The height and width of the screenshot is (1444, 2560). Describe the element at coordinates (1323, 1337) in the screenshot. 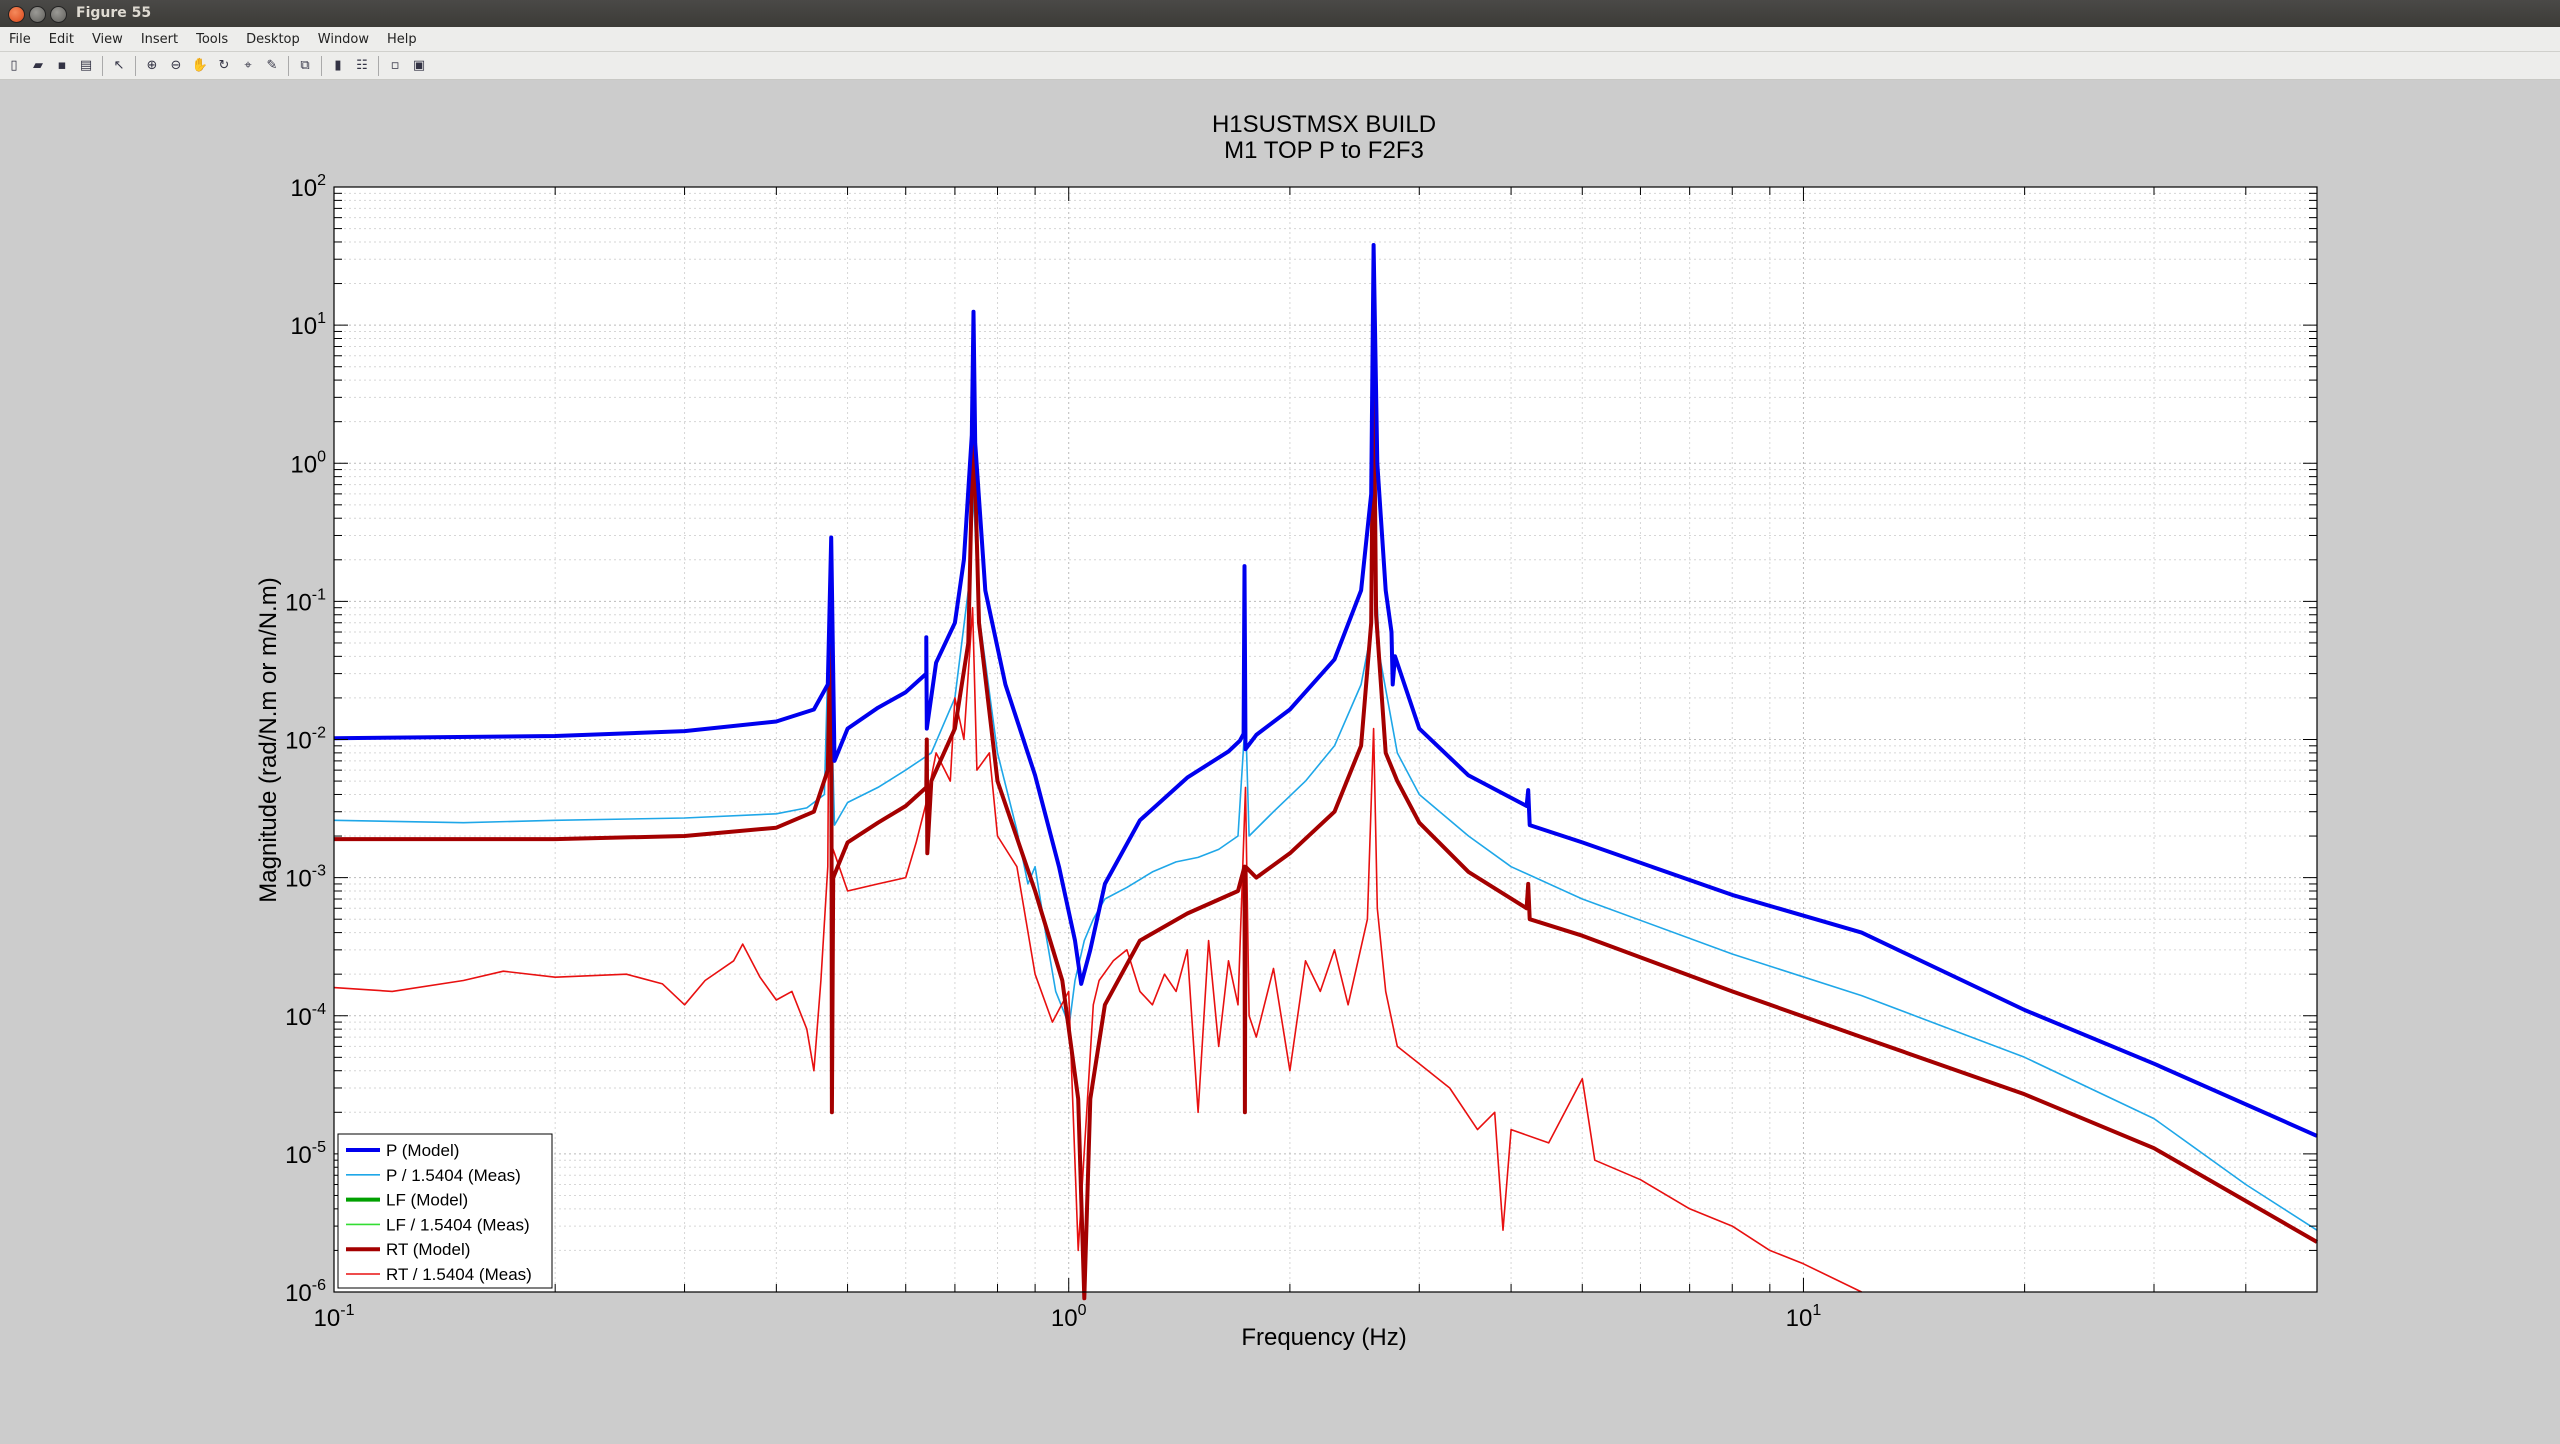

I see `x-axis-label: Frequency (Hz)` at that location.